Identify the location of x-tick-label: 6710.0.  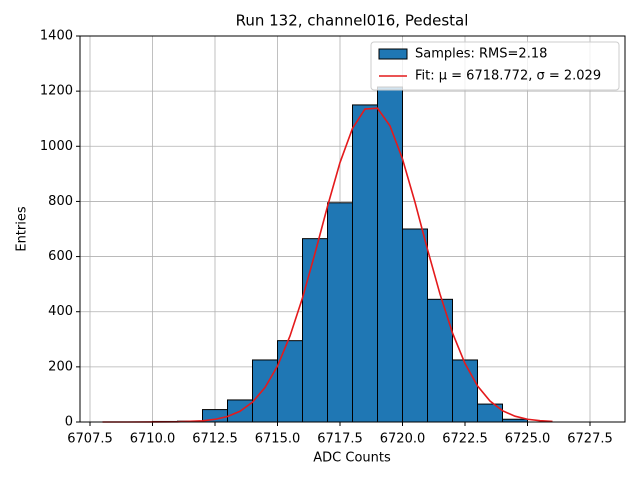
(153, 439).